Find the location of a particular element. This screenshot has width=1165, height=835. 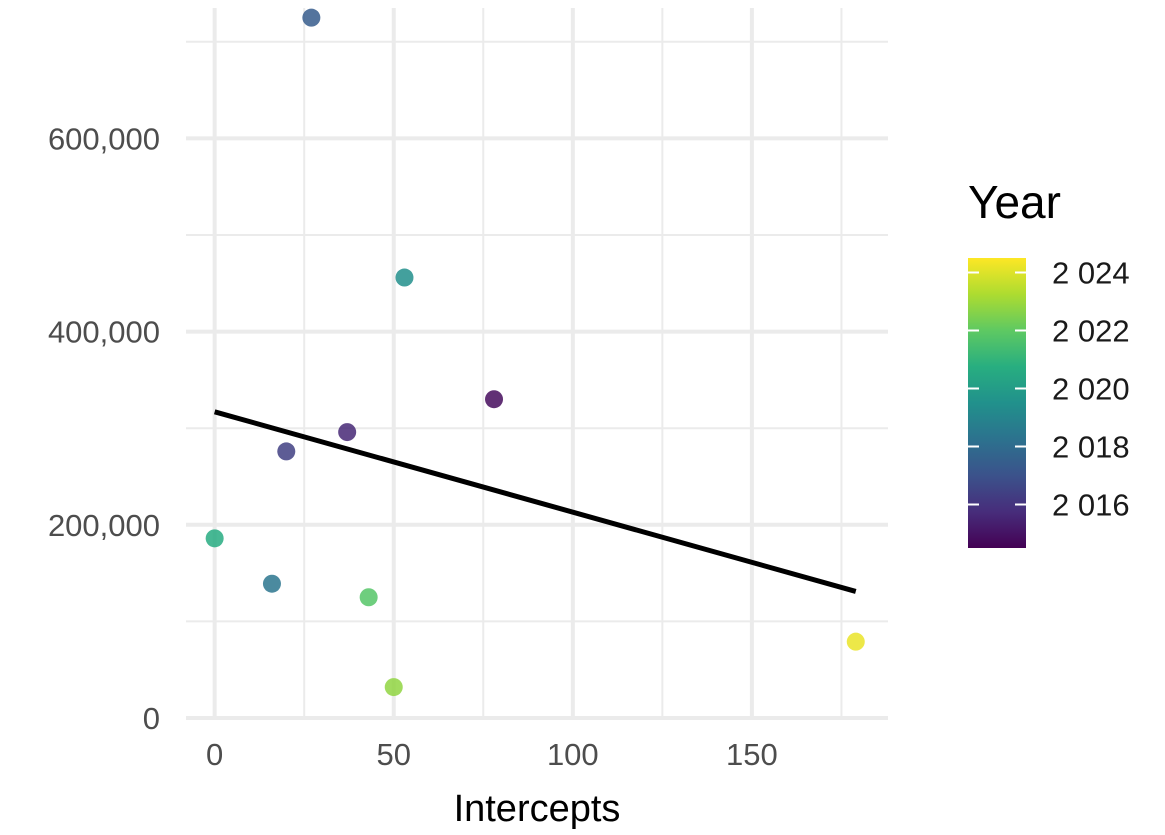

legend-label: 2 016 is located at coordinates (1091, 505).